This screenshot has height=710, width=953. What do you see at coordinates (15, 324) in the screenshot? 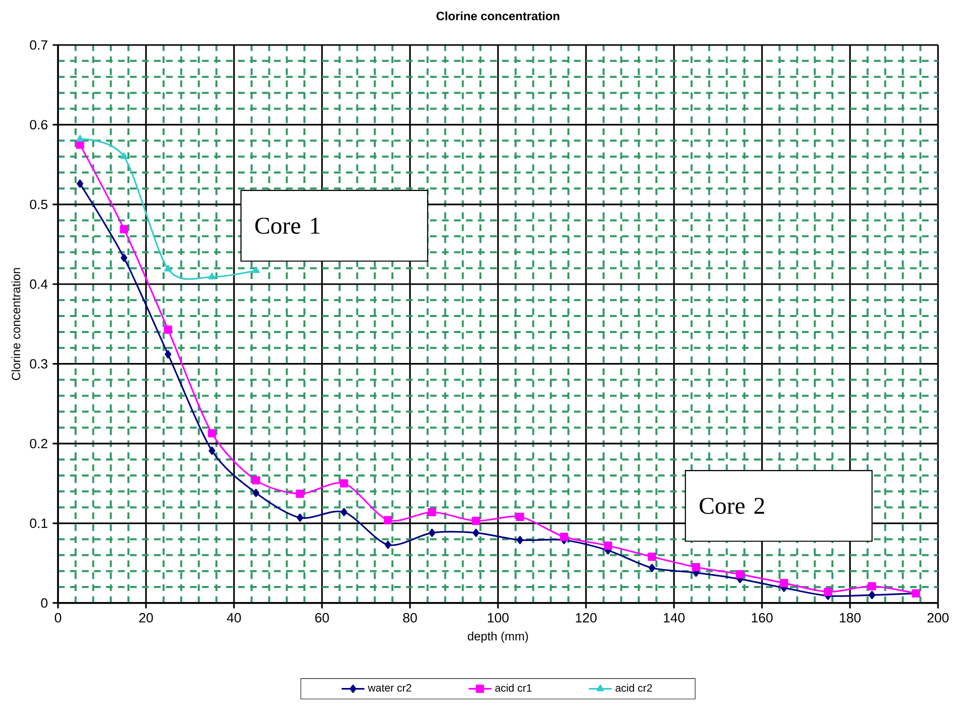
I see `y-axis-title: Clorine concentration` at bounding box center [15, 324].